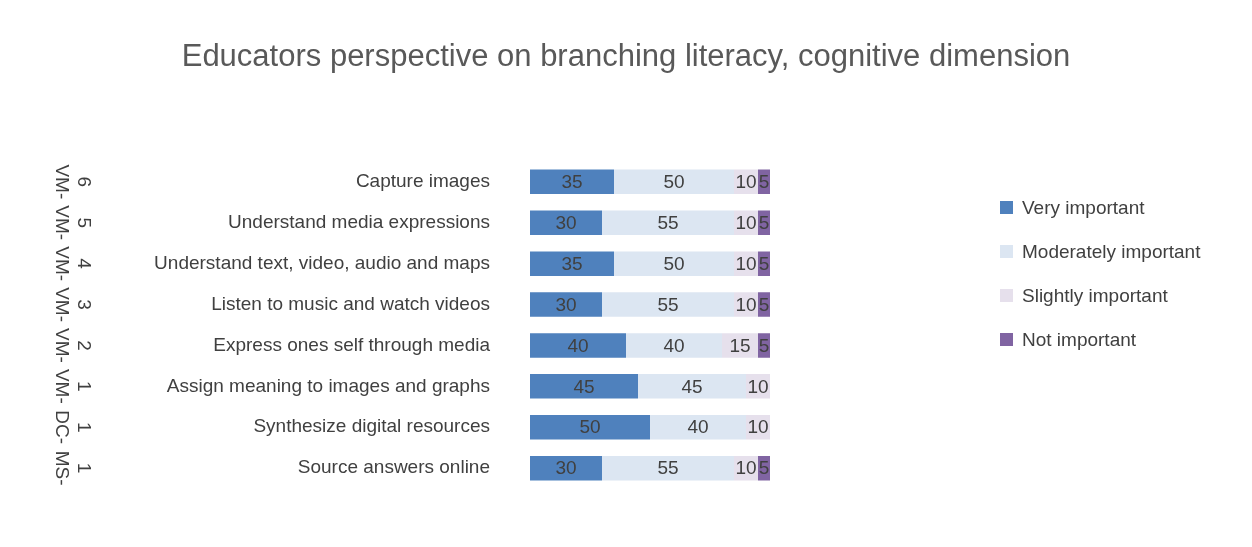 The image size is (1252, 547). I want to click on text: VM-4, so click(73, 264).